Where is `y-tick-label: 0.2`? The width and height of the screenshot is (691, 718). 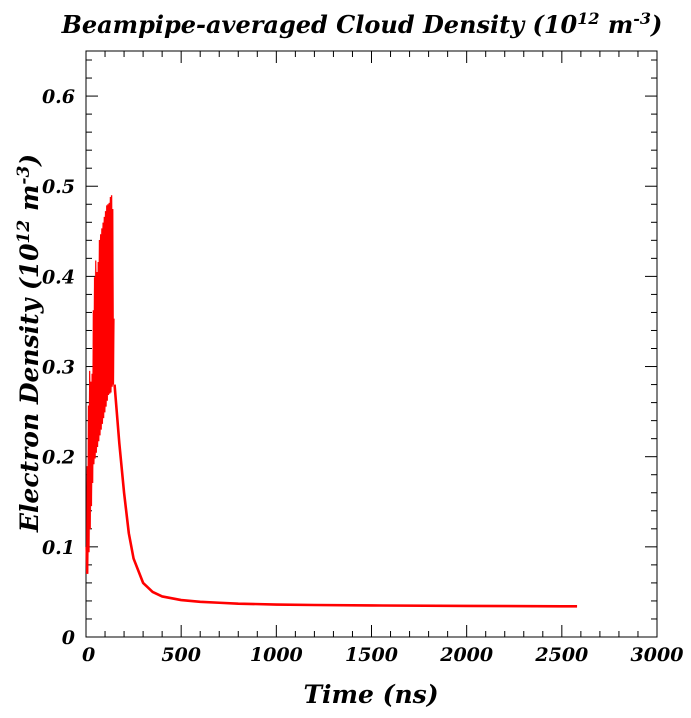 y-tick-label: 0.2 is located at coordinates (58, 458).